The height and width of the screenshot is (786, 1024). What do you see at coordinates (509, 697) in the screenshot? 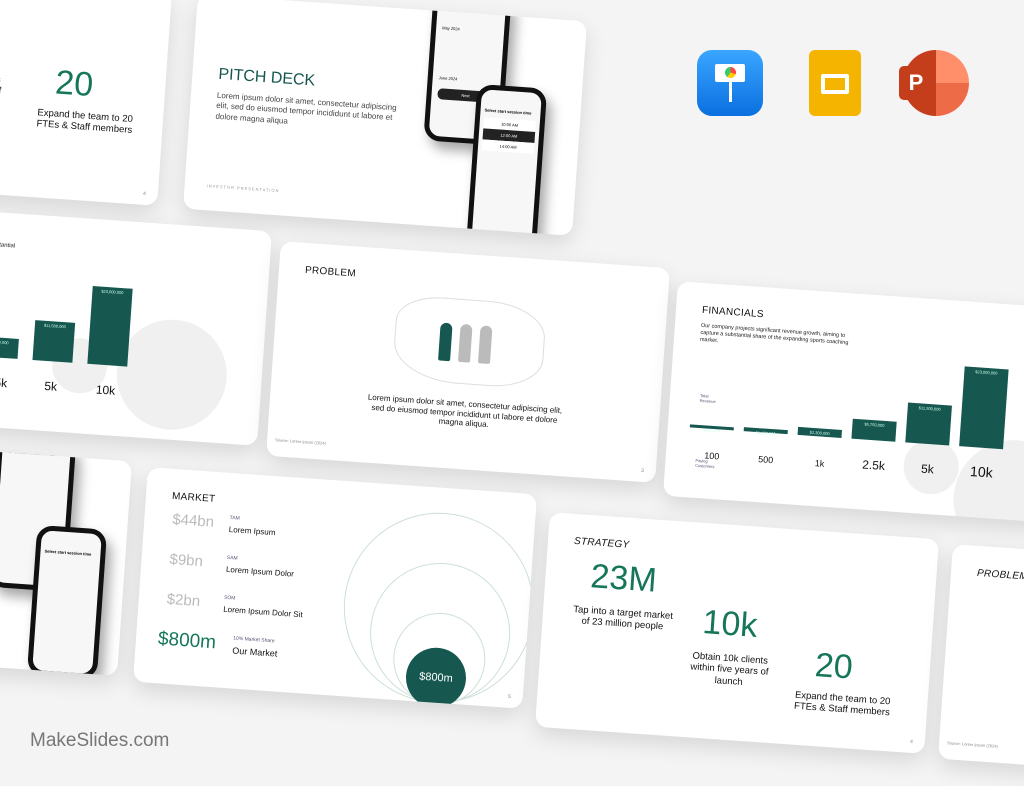
I see `page-number: 5` at bounding box center [509, 697].